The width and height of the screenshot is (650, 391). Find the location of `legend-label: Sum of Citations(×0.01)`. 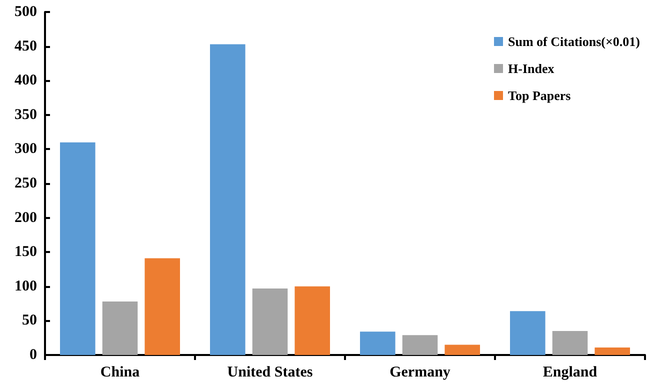

legend-label: Sum of Citations(×0.01) is located at coordinates (574, 41).